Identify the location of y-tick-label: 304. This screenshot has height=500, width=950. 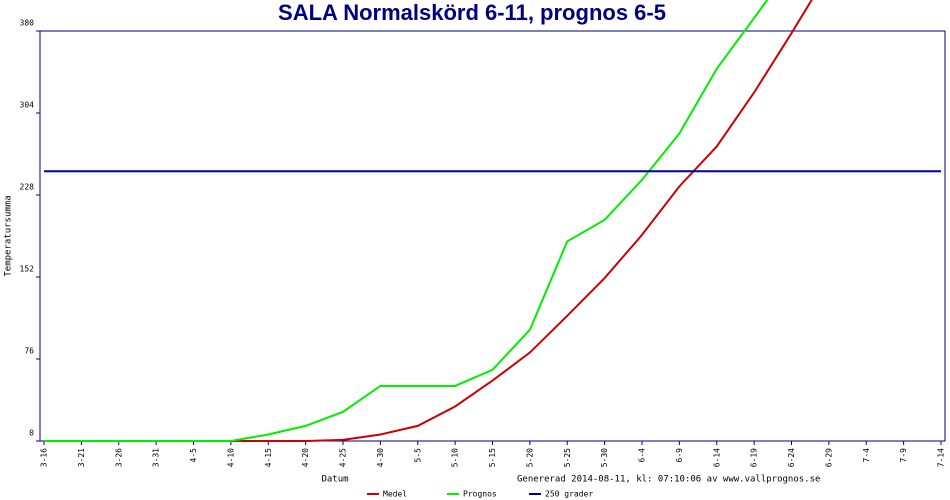
(27, 105).